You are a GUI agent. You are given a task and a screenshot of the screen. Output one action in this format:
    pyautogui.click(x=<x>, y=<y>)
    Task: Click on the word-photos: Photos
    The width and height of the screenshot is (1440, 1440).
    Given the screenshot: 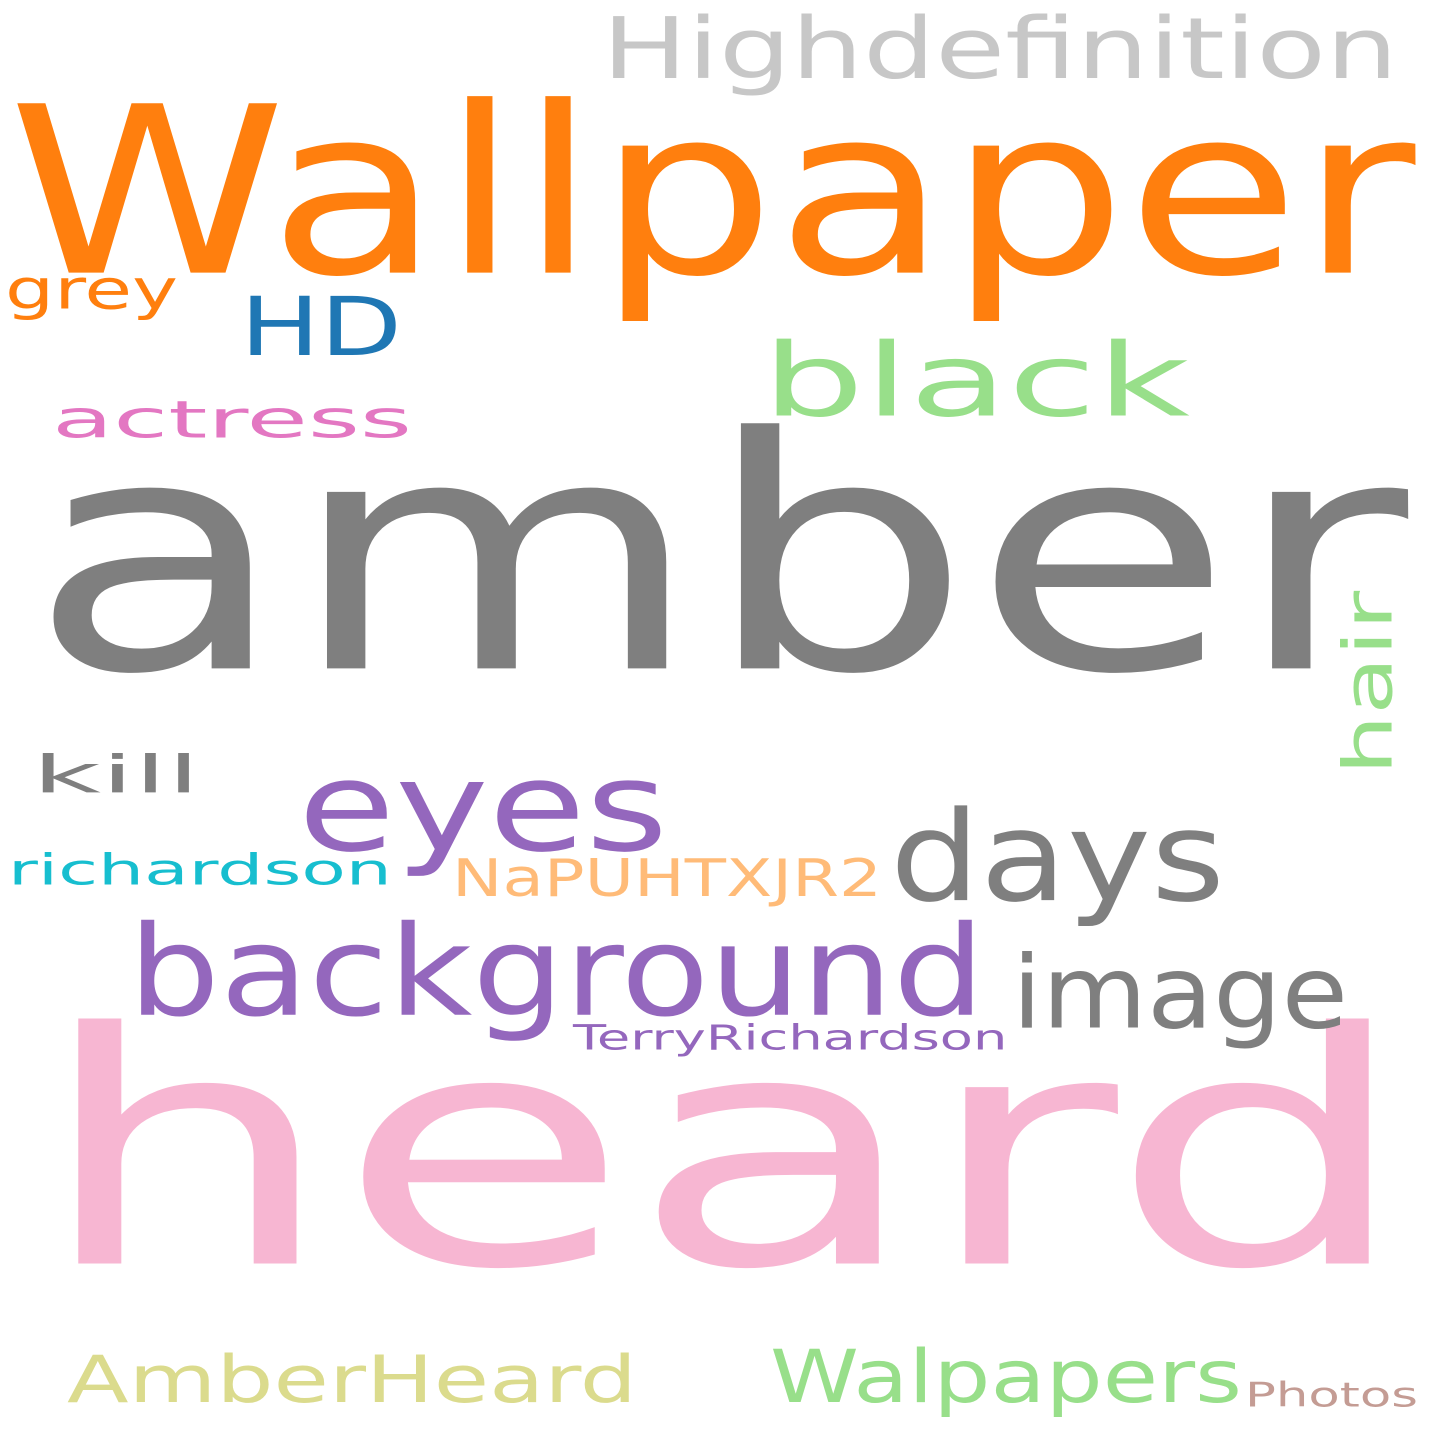 What is the action you would take?
    pyautogui.click(x=1331, y=1395)
    